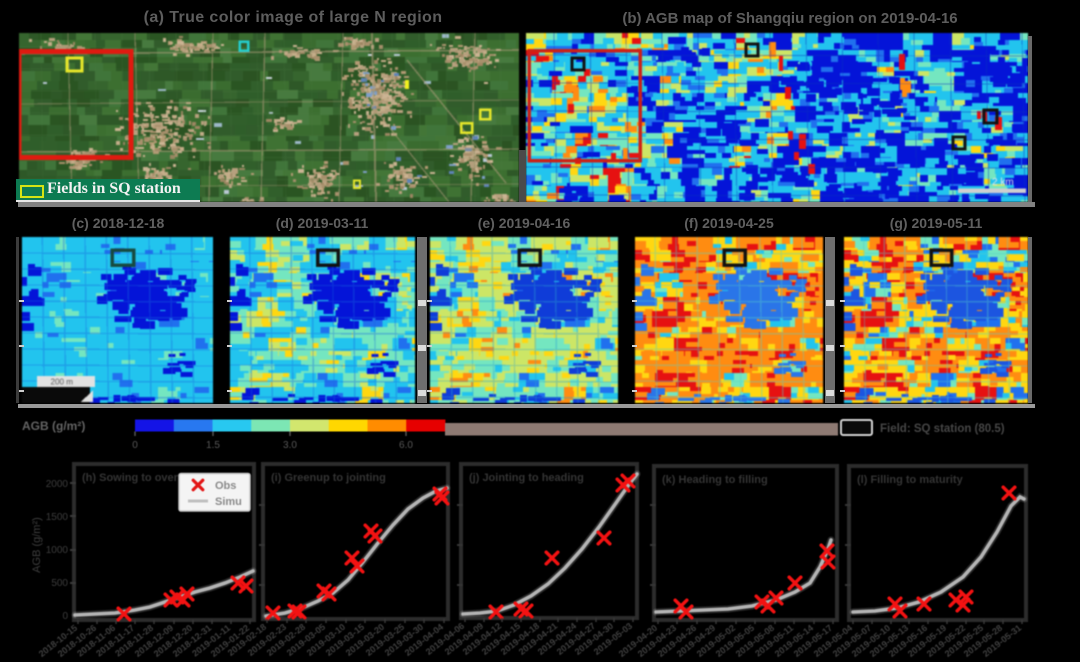  Describe the element at coordinates (228, 502) in the screenshot. I see `svg-text: Simu` at that location.